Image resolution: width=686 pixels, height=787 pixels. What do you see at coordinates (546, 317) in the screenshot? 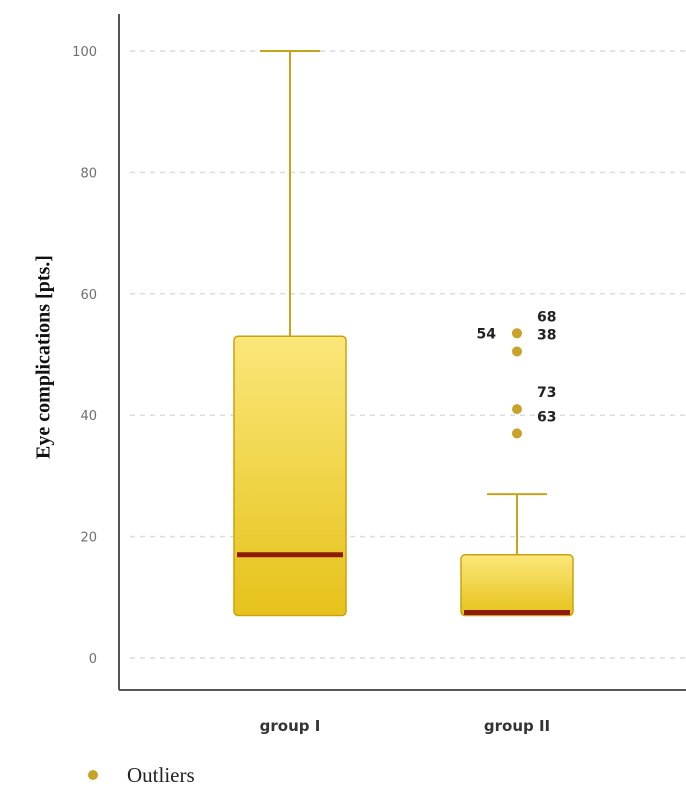
I see `outlier-label-68: 68` at bounding box center [546, 317].